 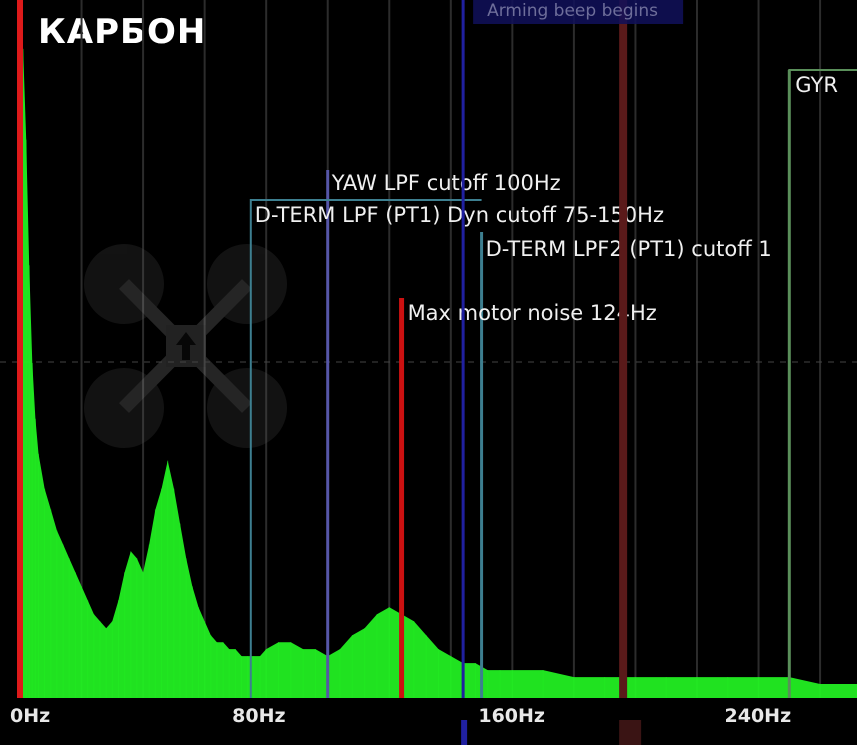 What do you see at coordinates (459, 215) in the screenshot?
I see `filter-label: D-TERM LPF (PT1) Dyn cutoff 75-150Hz` at bounding box center [459, 215].